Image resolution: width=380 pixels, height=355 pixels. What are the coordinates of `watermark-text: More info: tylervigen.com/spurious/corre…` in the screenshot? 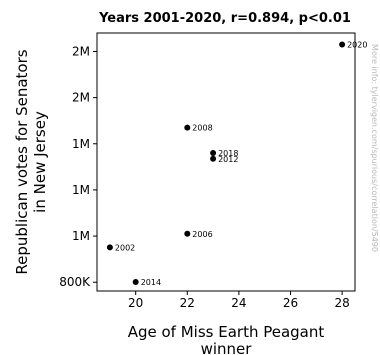 It's located at (374, 148).